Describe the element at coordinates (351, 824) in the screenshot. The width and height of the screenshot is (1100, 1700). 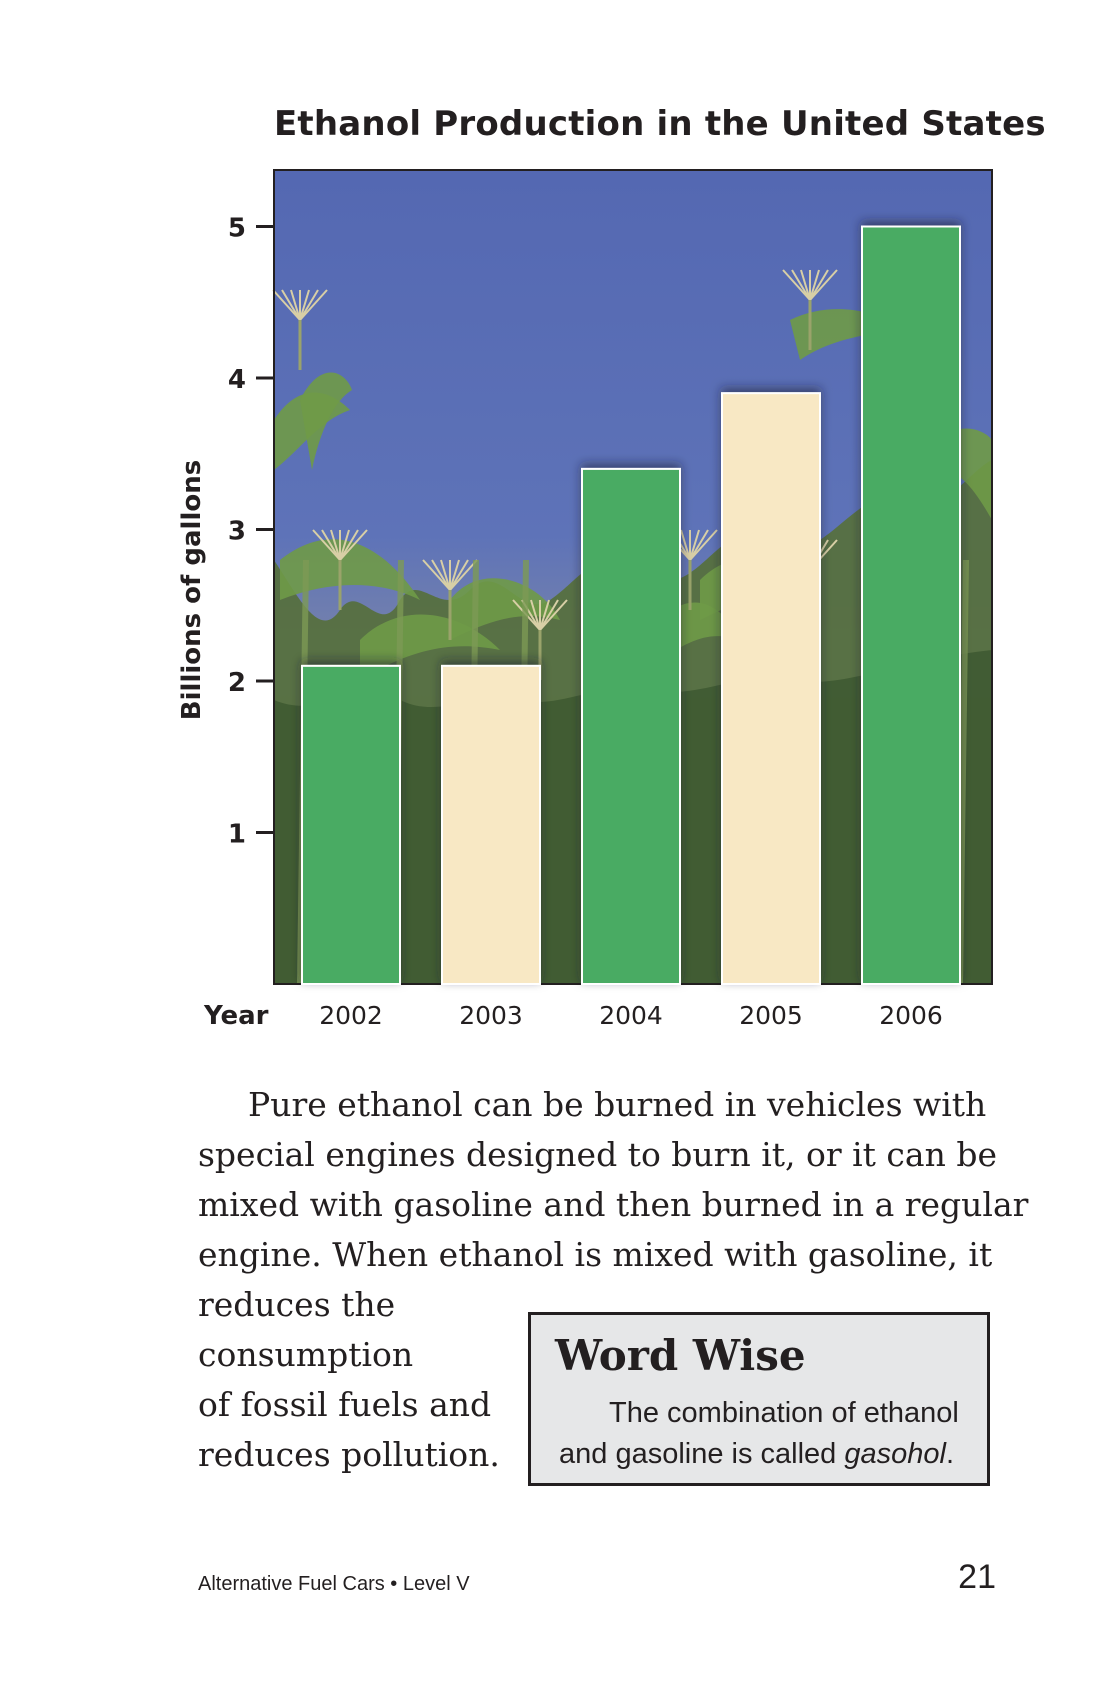
I see `bar-2002` at that location.